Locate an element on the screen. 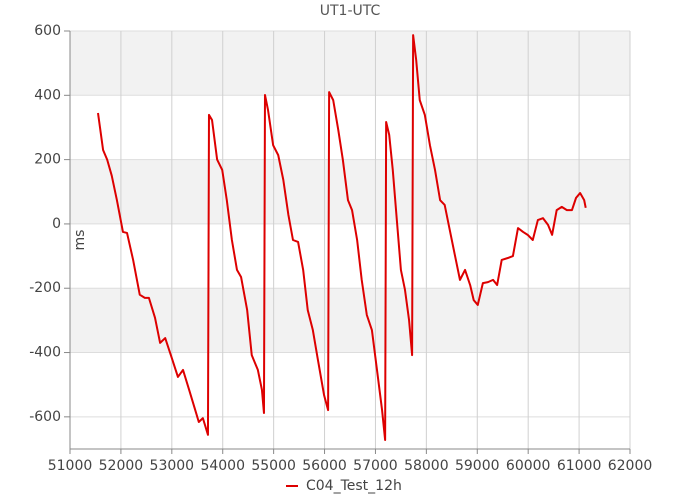  y-tick-label: 400 is located at coordinates (47, 95).